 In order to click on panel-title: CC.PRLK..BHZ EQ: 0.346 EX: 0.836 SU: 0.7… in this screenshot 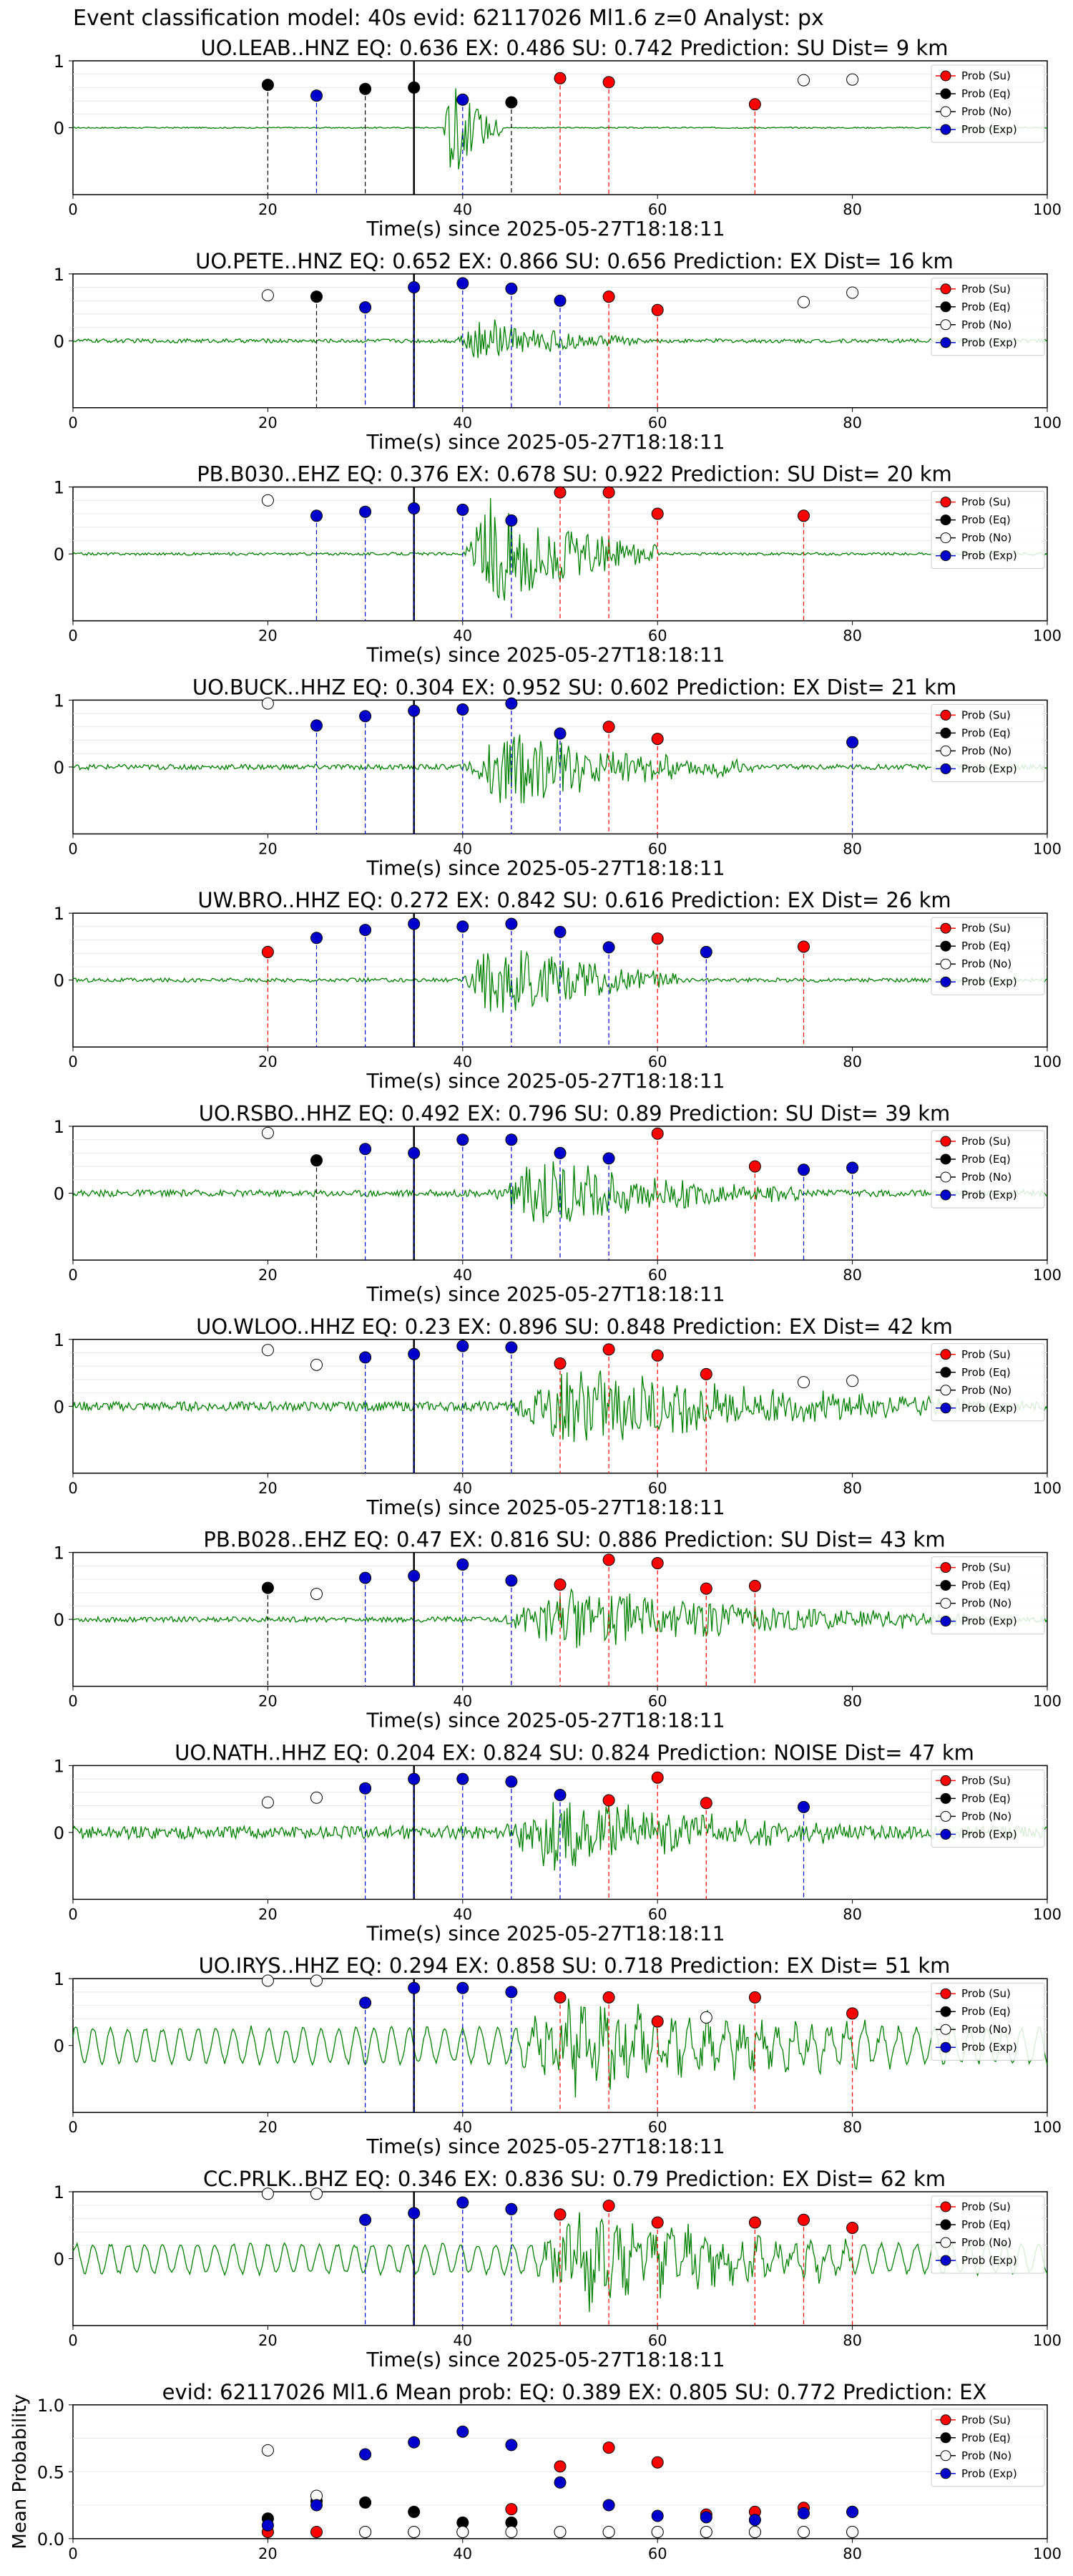, I will do `click(574, 2179)`.